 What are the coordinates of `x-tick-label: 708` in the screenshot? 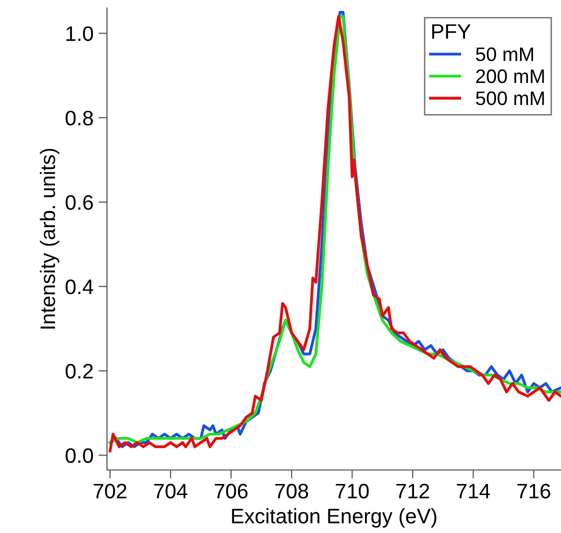 It's located at (291, 491).